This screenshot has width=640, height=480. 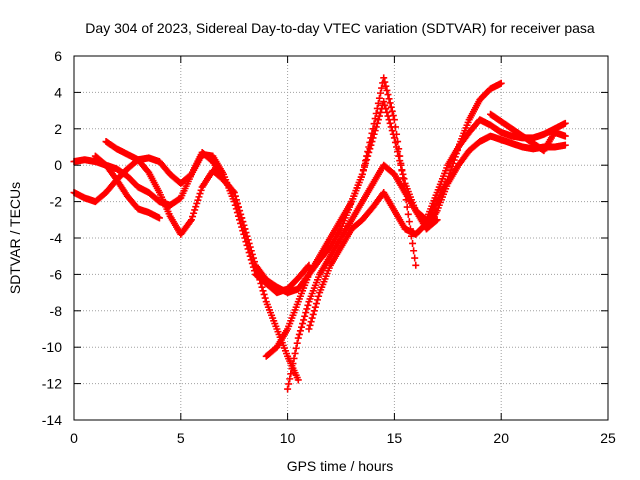 What do you see at coordinates (52, 420) in the screenshot?
I see `y-tick-label: -14` at bounding box center [52, 420].